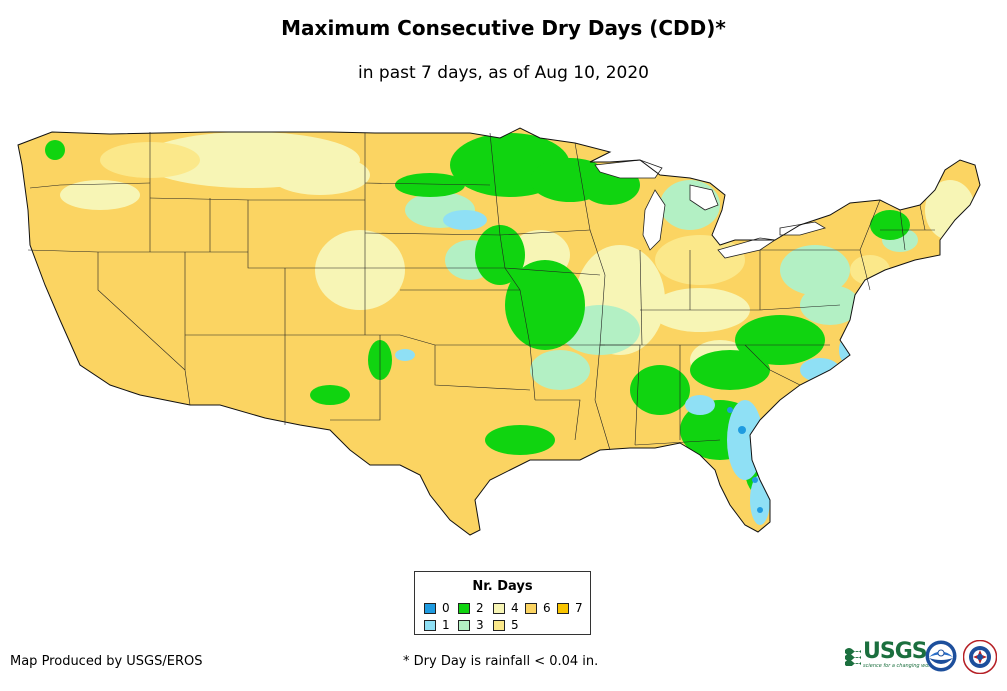 Image resolution: width=1007 pixels, height=691 pixels. I want to click on legend-label: 4, so click(515, 608).